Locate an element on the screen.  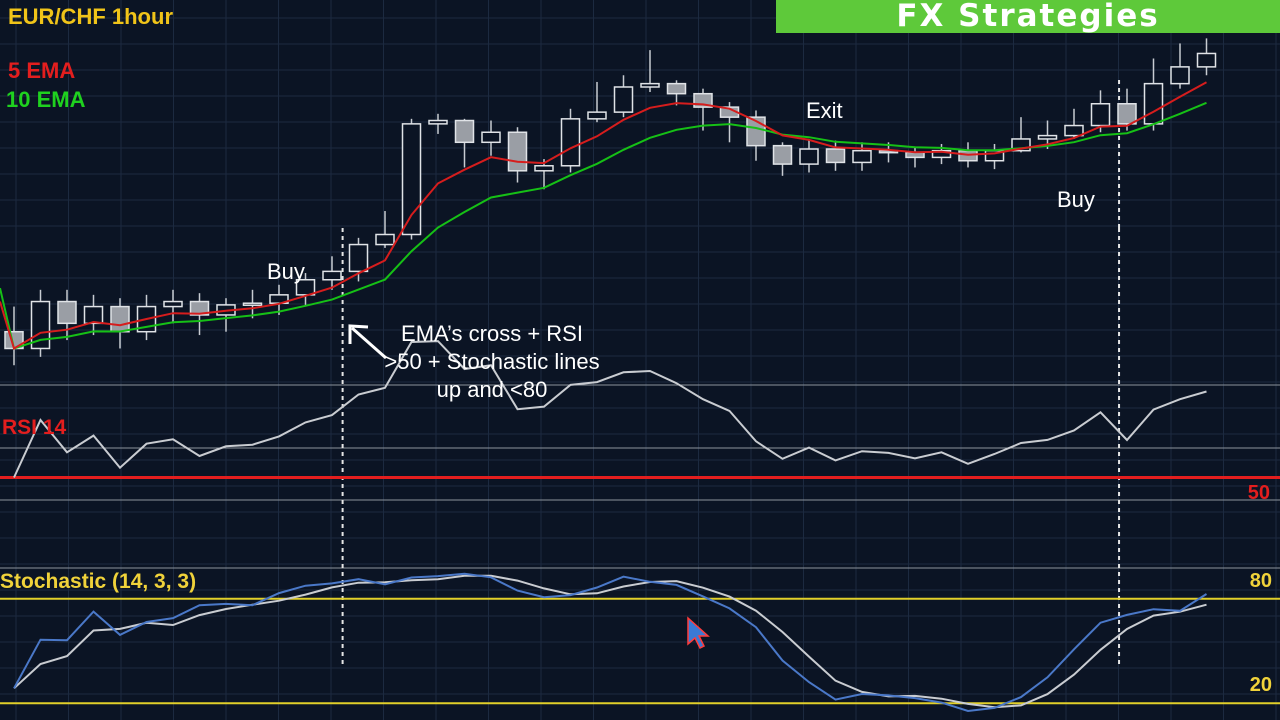
arrow-icon is located at coordinates (367, 342).